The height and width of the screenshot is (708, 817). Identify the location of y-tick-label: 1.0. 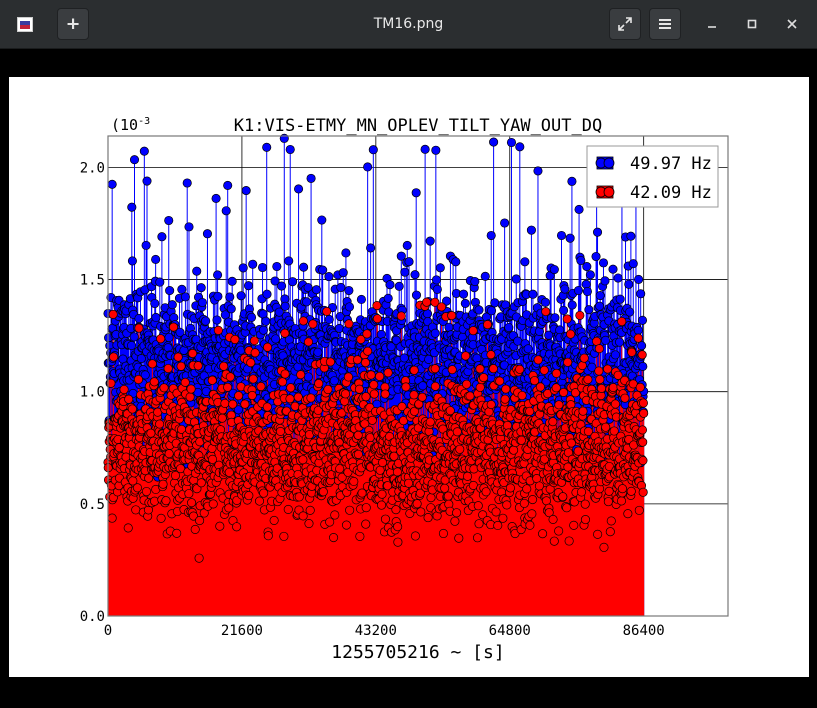
(92, 393).